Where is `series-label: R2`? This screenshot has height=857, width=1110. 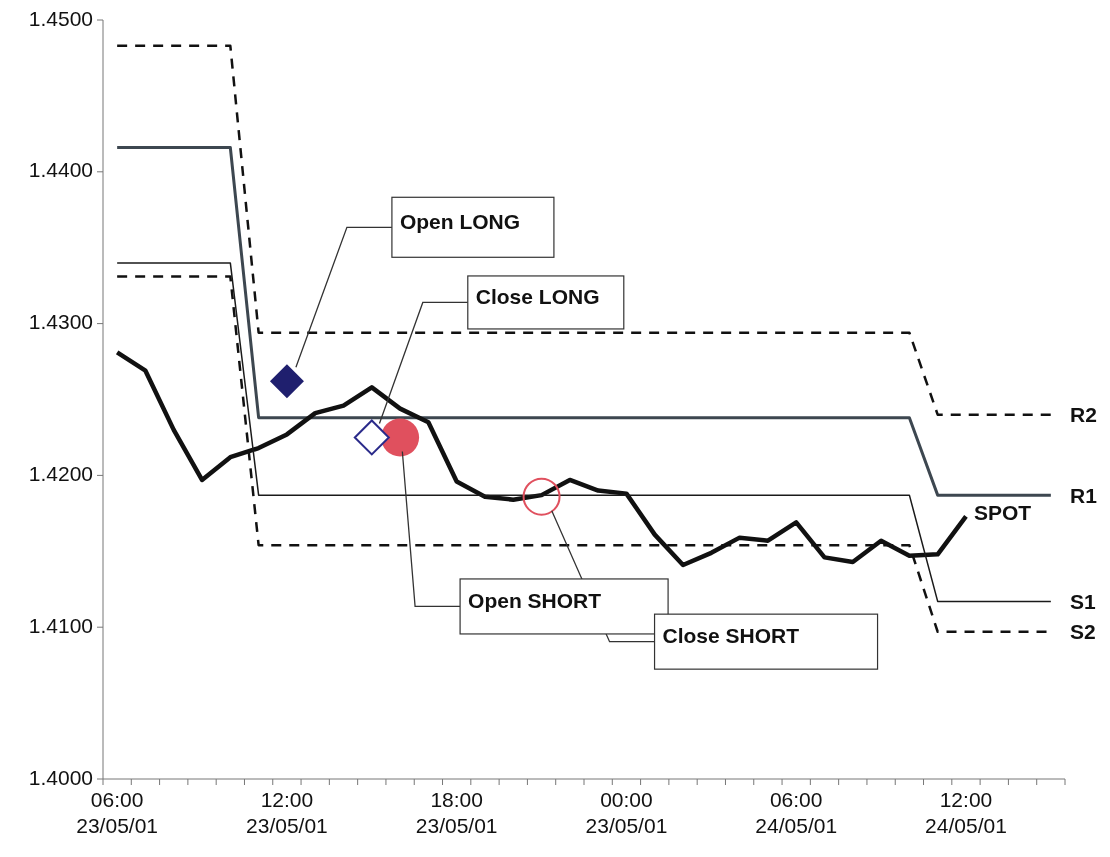 series-label: R2 is located at coordinates (1083, 415).